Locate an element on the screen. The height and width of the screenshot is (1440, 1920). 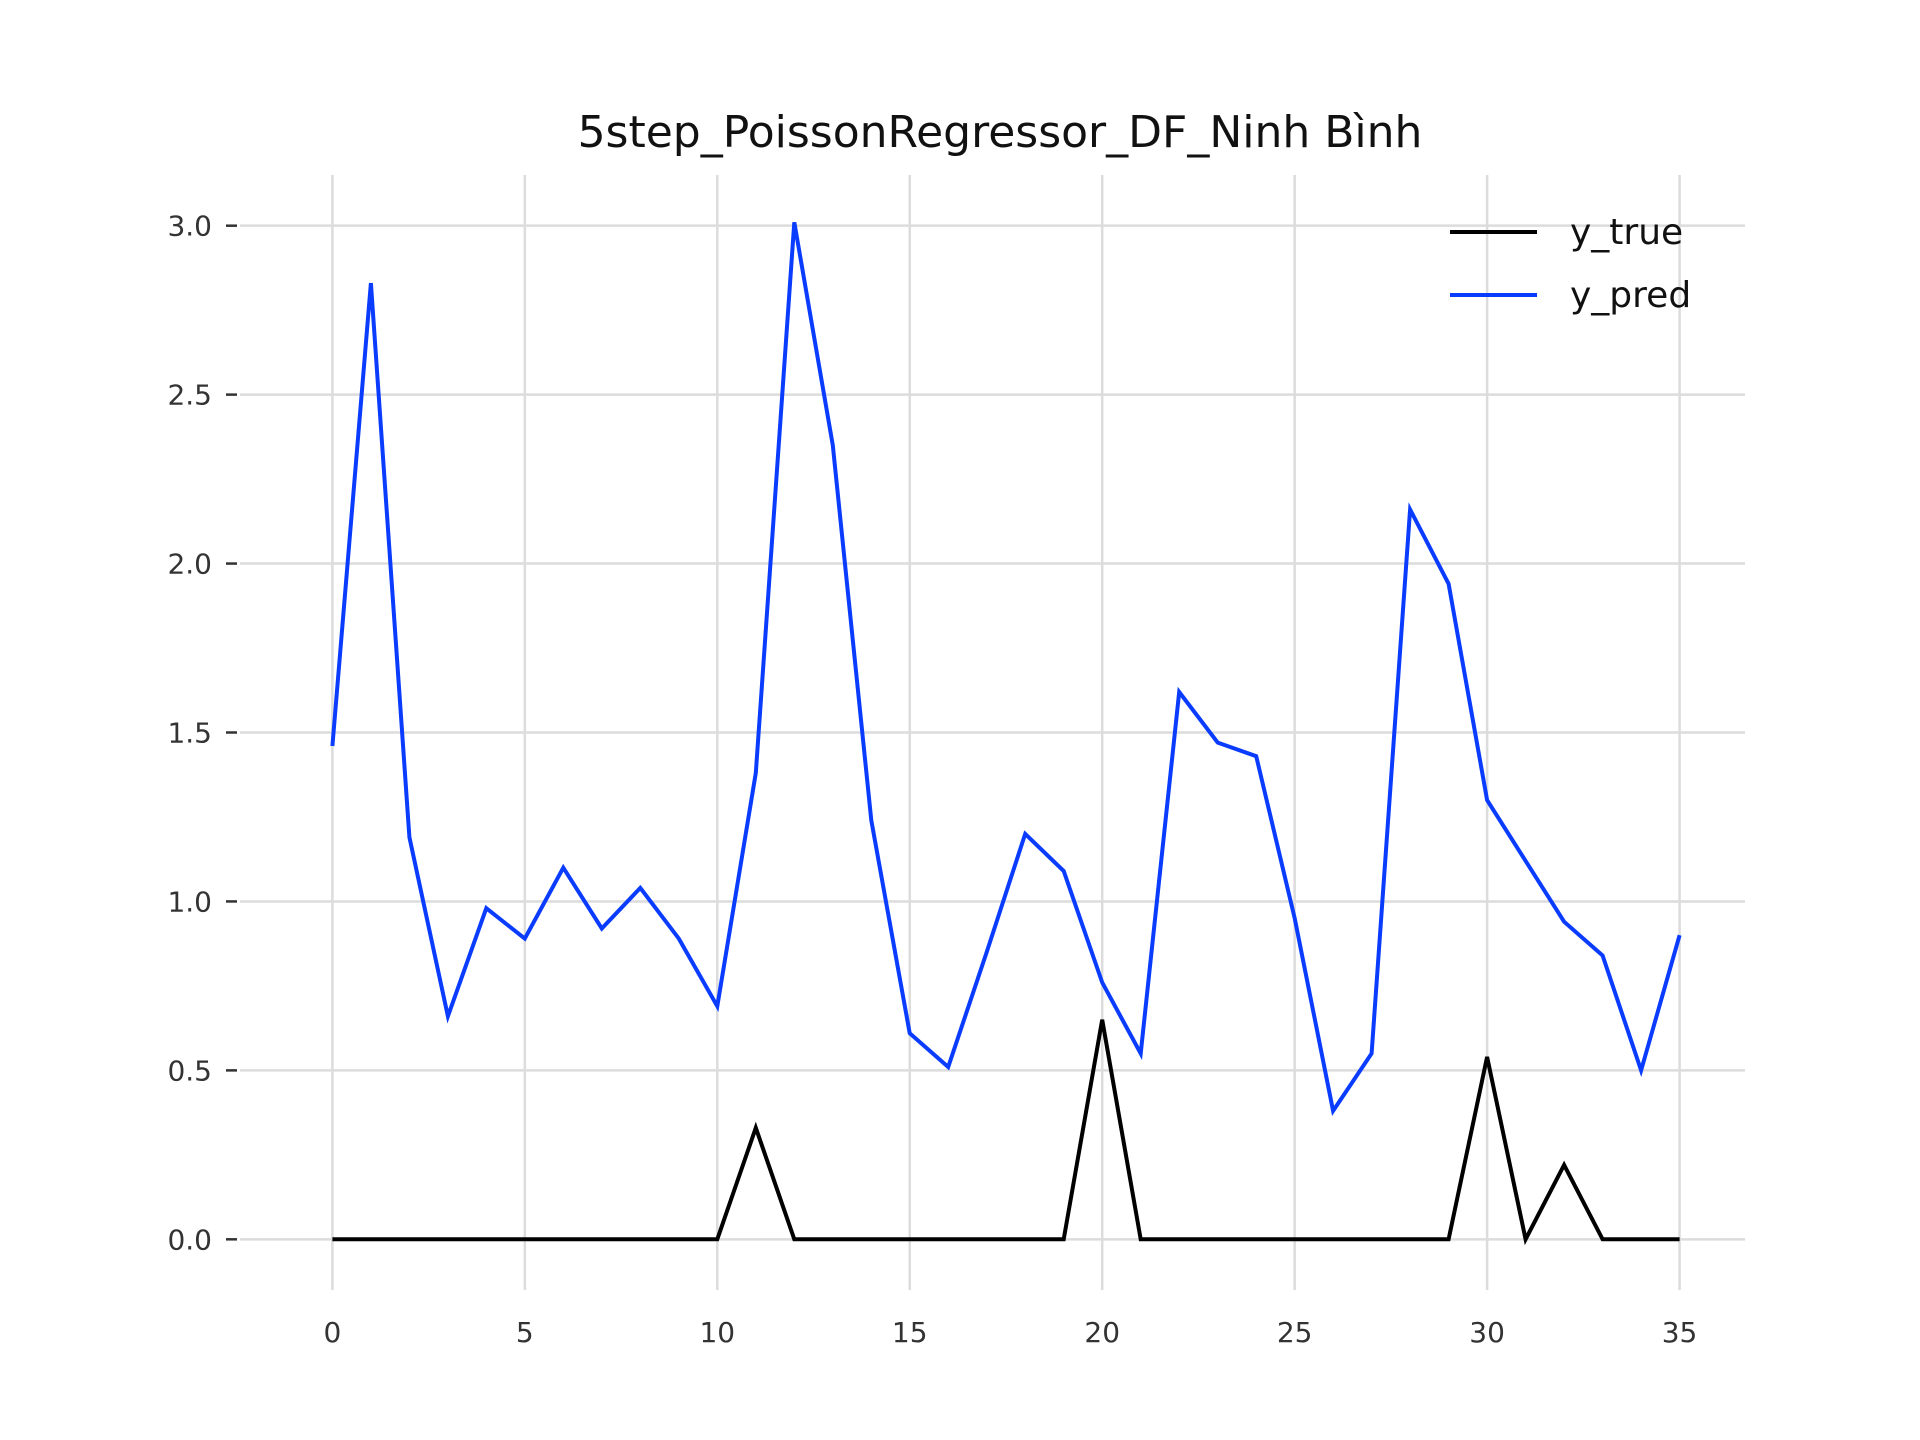
x-tick-label: 5 is located at coordinates (525, 1332).